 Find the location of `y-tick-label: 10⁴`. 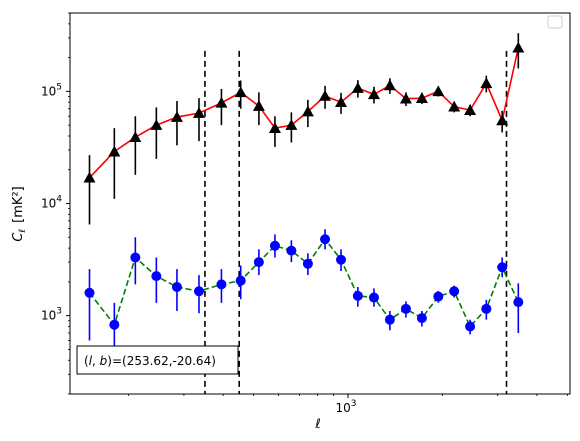

y-tick-label: 10⁴ is located at coordinates (51, 203).